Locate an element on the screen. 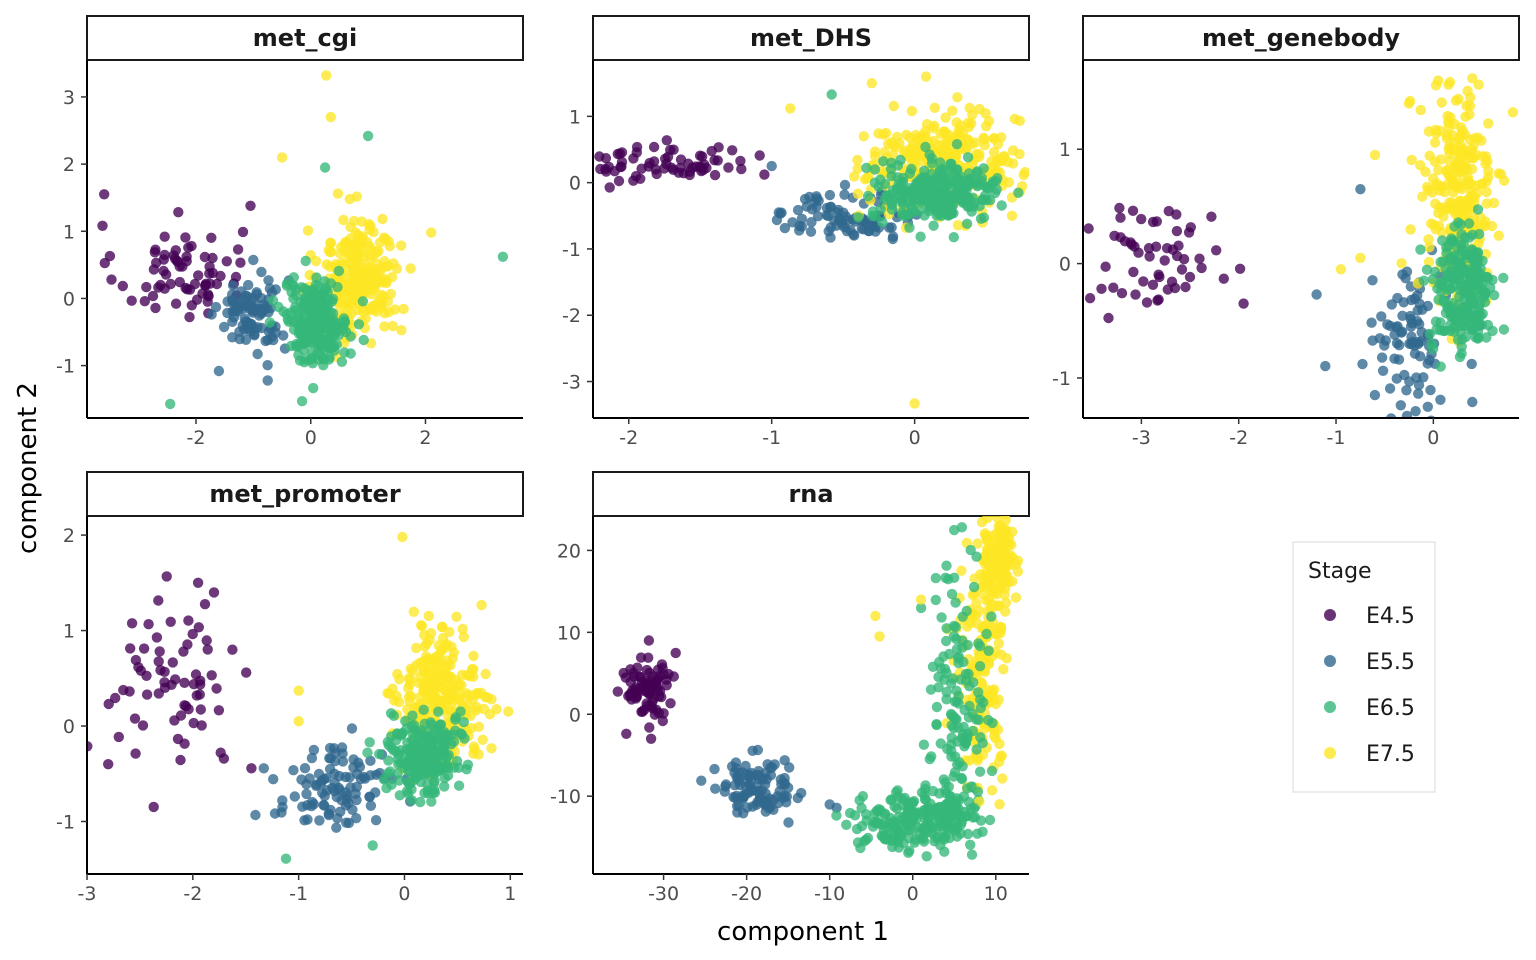 Image resolution: width=1536 pixels, height=960 pixels. y-tick-label: -1 is located at coordinates (65, 822).